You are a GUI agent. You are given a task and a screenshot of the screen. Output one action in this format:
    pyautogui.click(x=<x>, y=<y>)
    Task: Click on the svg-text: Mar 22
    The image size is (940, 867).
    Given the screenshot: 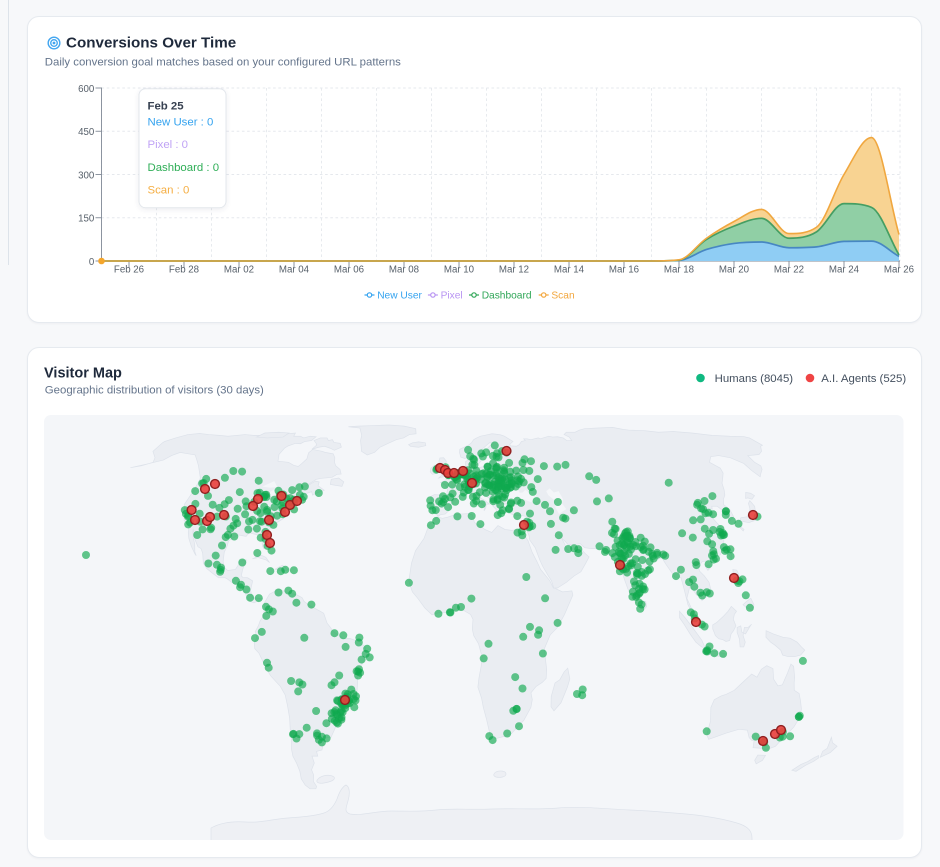 What is the action you would take?
    pyautogui.click(x=789, y=270)
    